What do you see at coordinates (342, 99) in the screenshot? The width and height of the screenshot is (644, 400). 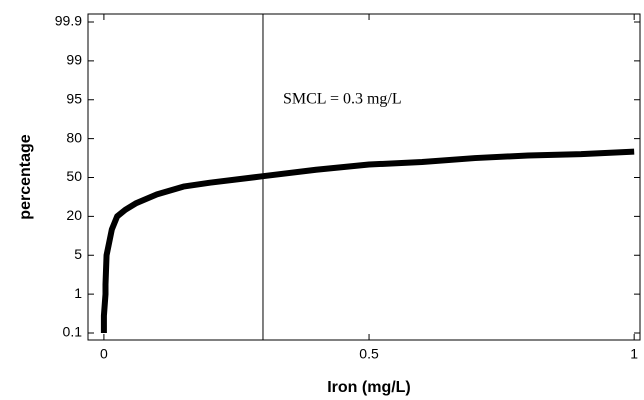 I see `annotation: SMCL = 0.3 mg/L` at bounding box center [342, 99].